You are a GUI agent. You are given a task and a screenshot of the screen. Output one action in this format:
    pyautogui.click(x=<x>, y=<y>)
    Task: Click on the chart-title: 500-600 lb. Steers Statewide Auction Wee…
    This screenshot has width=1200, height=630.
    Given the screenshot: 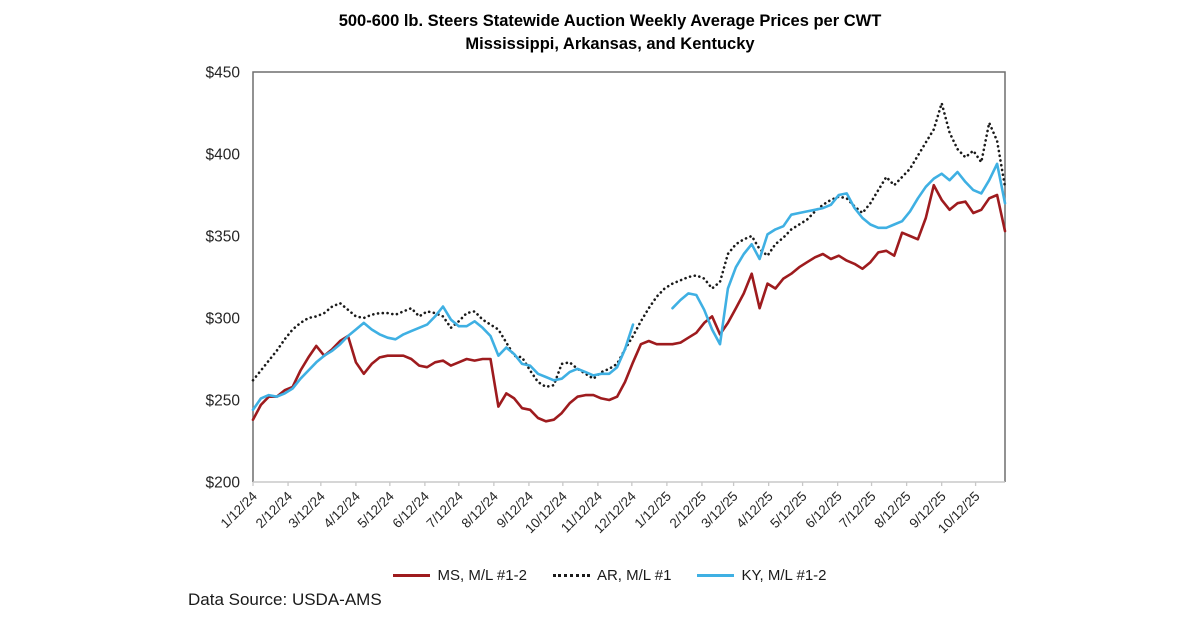 What is the action you would take?
    pyautogui.click(x=600, y=33)
    